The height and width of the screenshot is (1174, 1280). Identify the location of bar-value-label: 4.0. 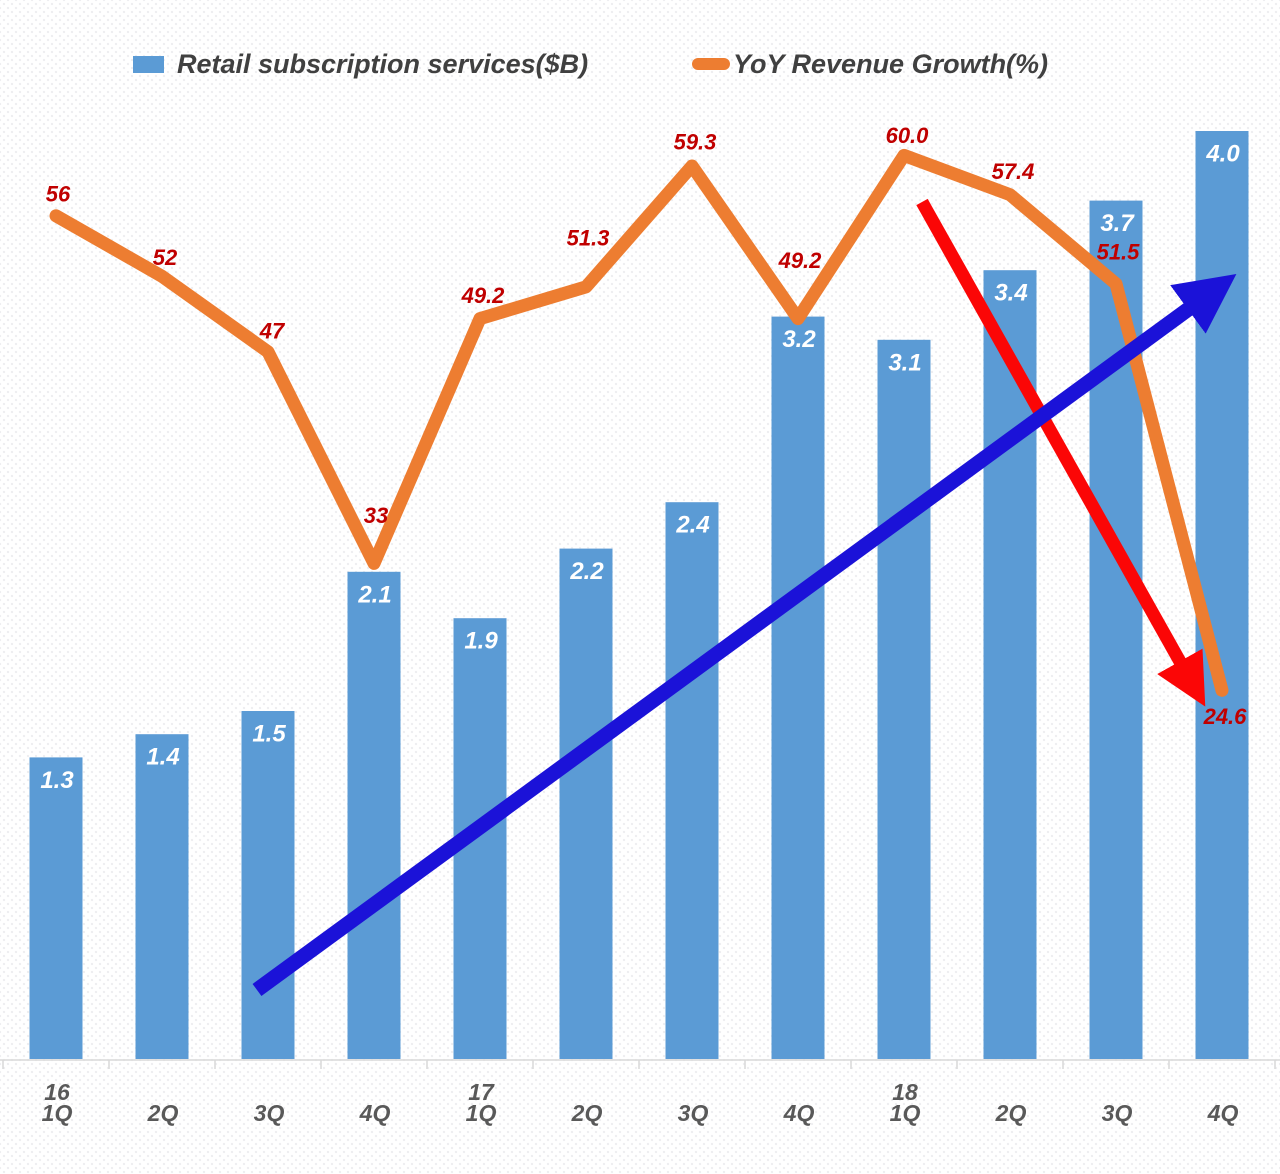
(1222, 154).